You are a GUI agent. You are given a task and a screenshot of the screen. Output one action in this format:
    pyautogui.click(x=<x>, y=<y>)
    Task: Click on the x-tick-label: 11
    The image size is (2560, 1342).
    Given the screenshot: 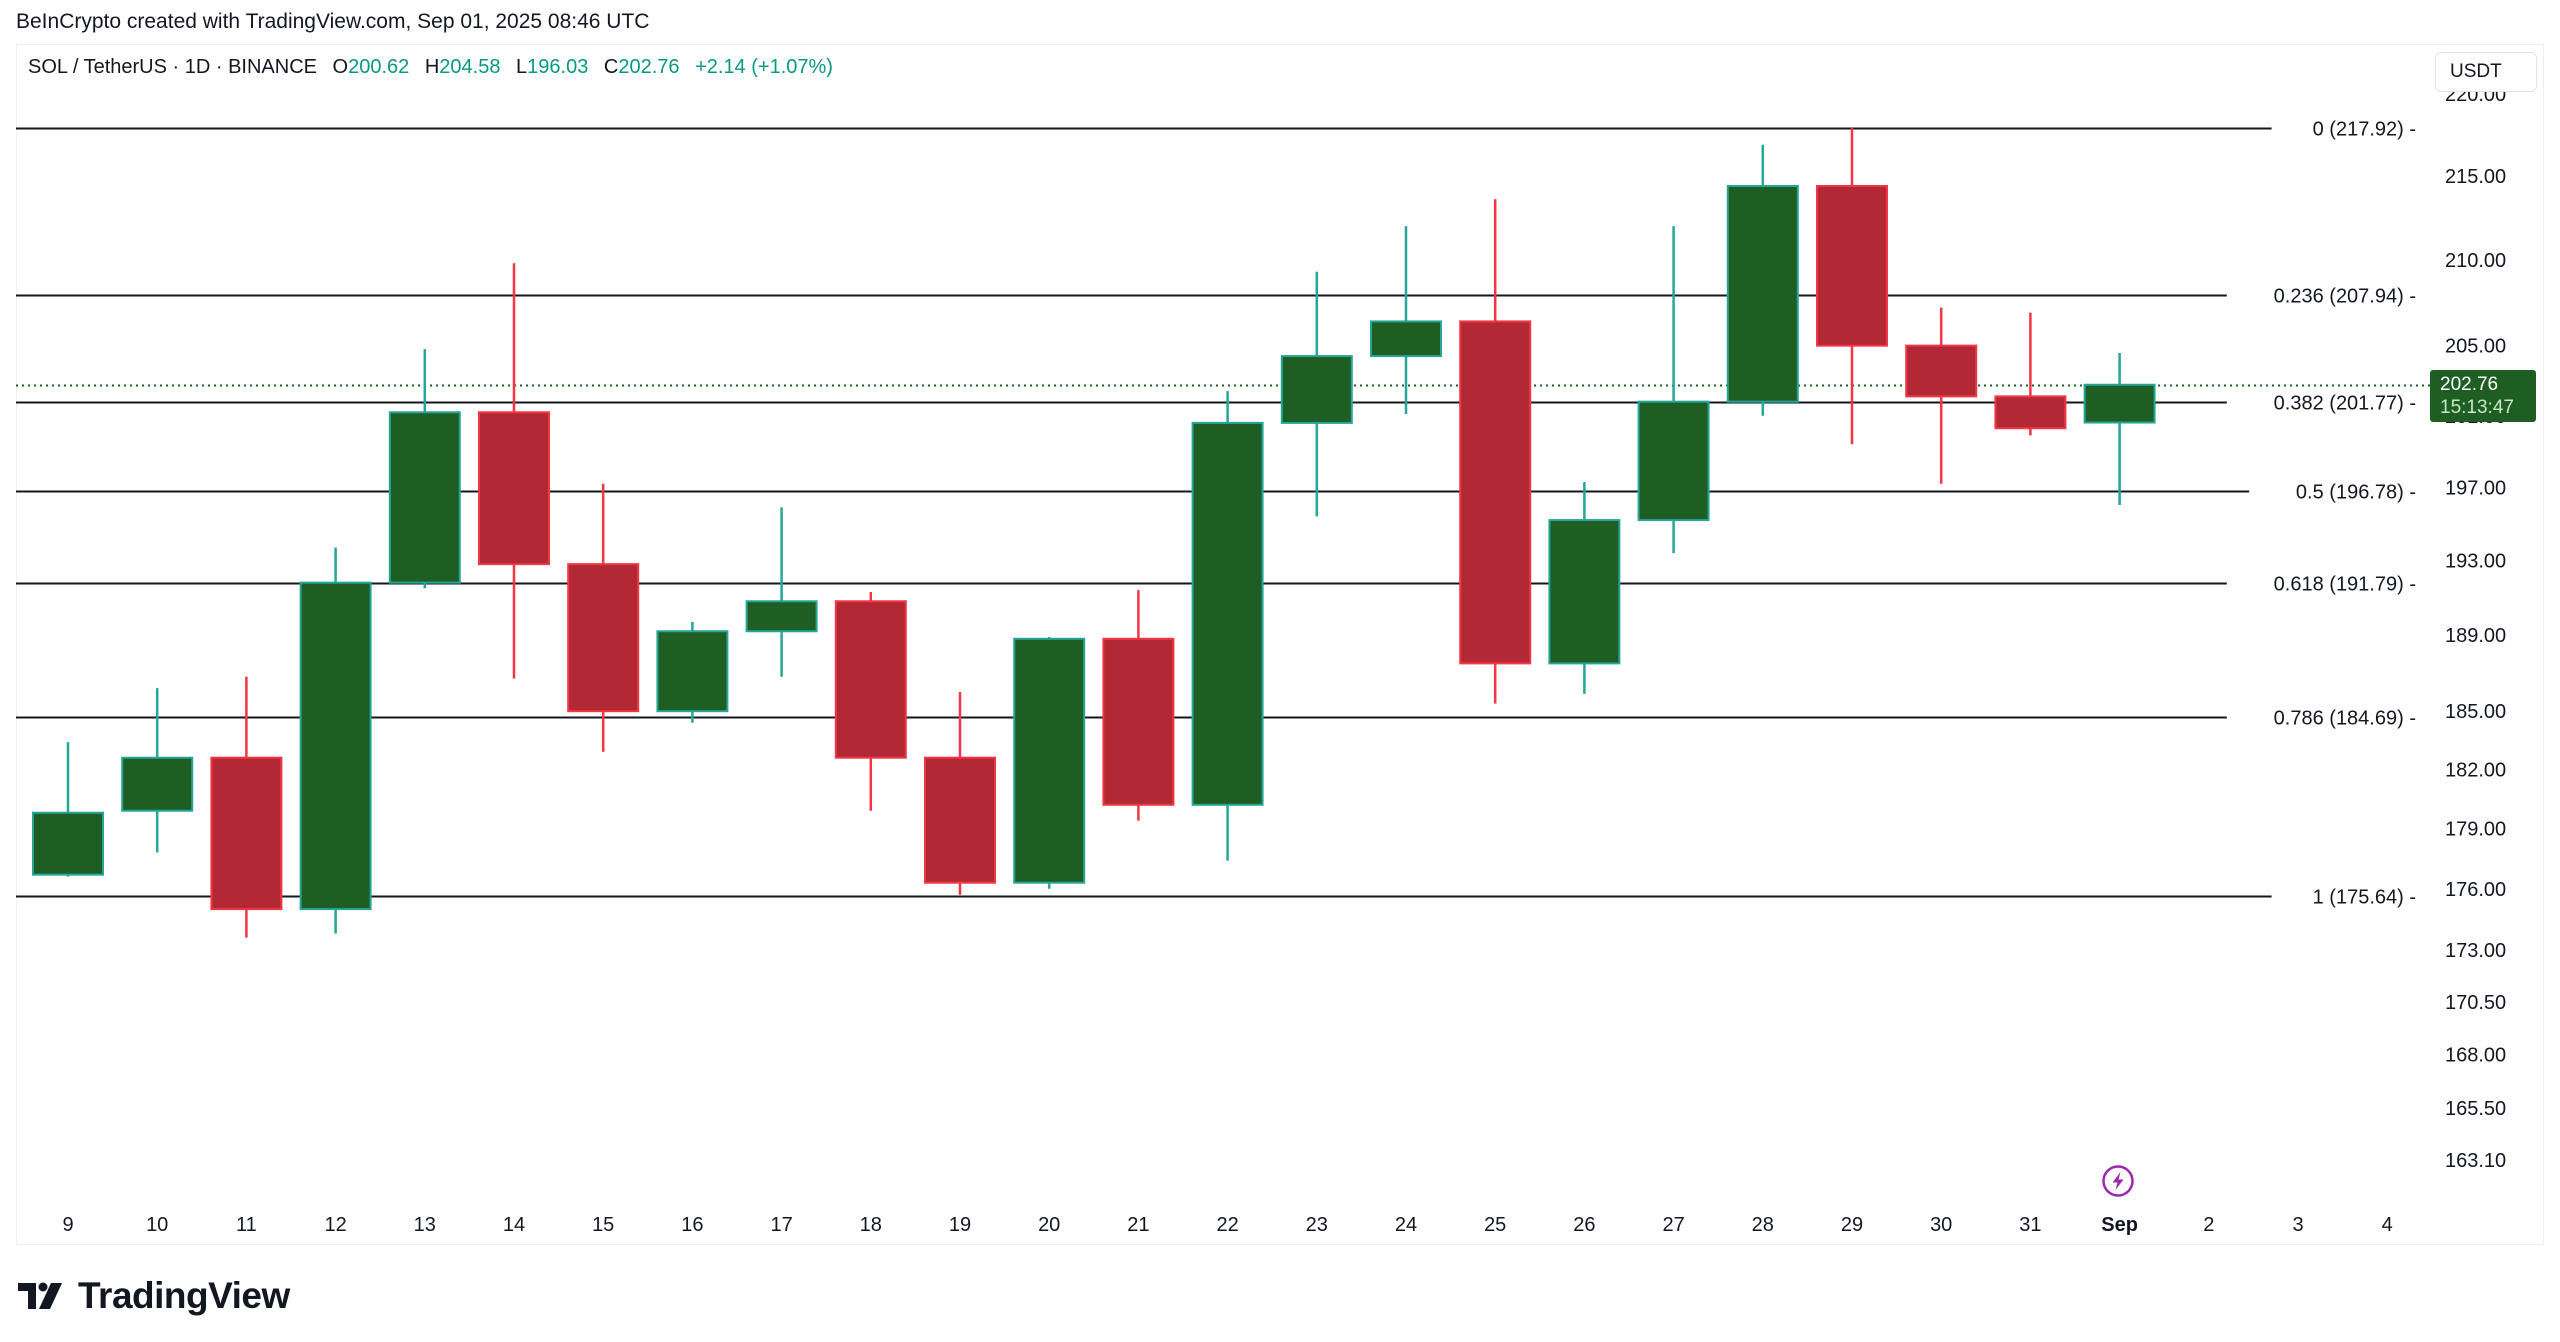 What is the action you would take?
    pyautogui.click(x=246, y=1225)
    